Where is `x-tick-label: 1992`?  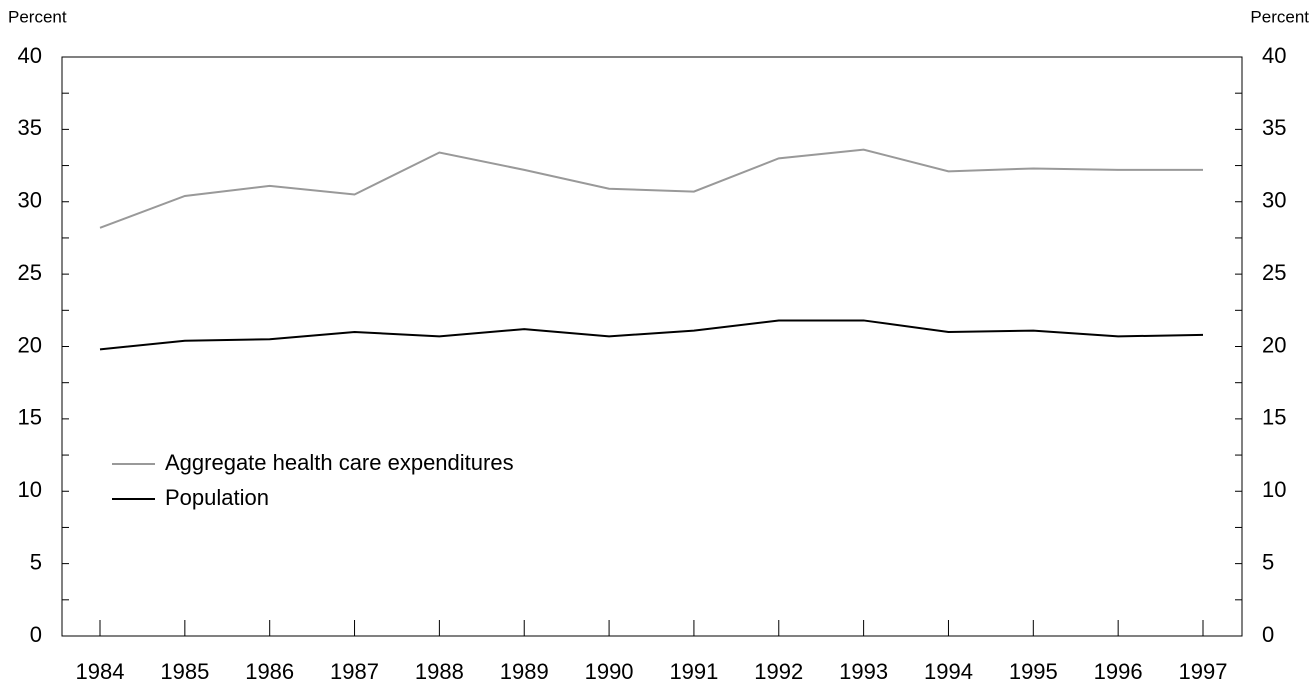 x-tick-label: 1992 is located at coordinates (778, 671).